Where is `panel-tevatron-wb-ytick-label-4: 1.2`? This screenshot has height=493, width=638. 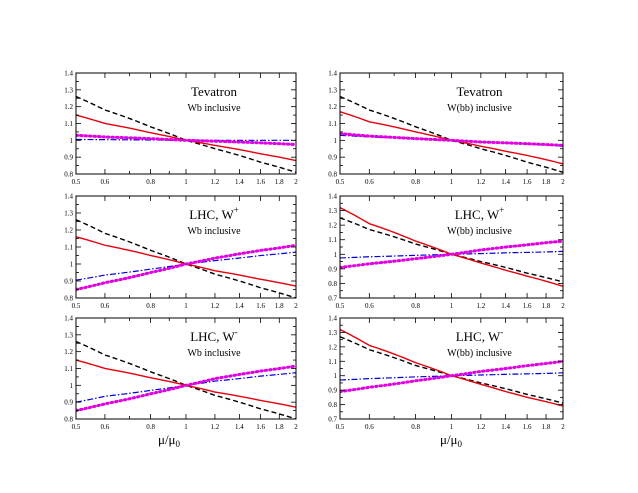 panel-tevatron-wb-ytick-label-4: 1.2 is located at coordinates (68, 107).